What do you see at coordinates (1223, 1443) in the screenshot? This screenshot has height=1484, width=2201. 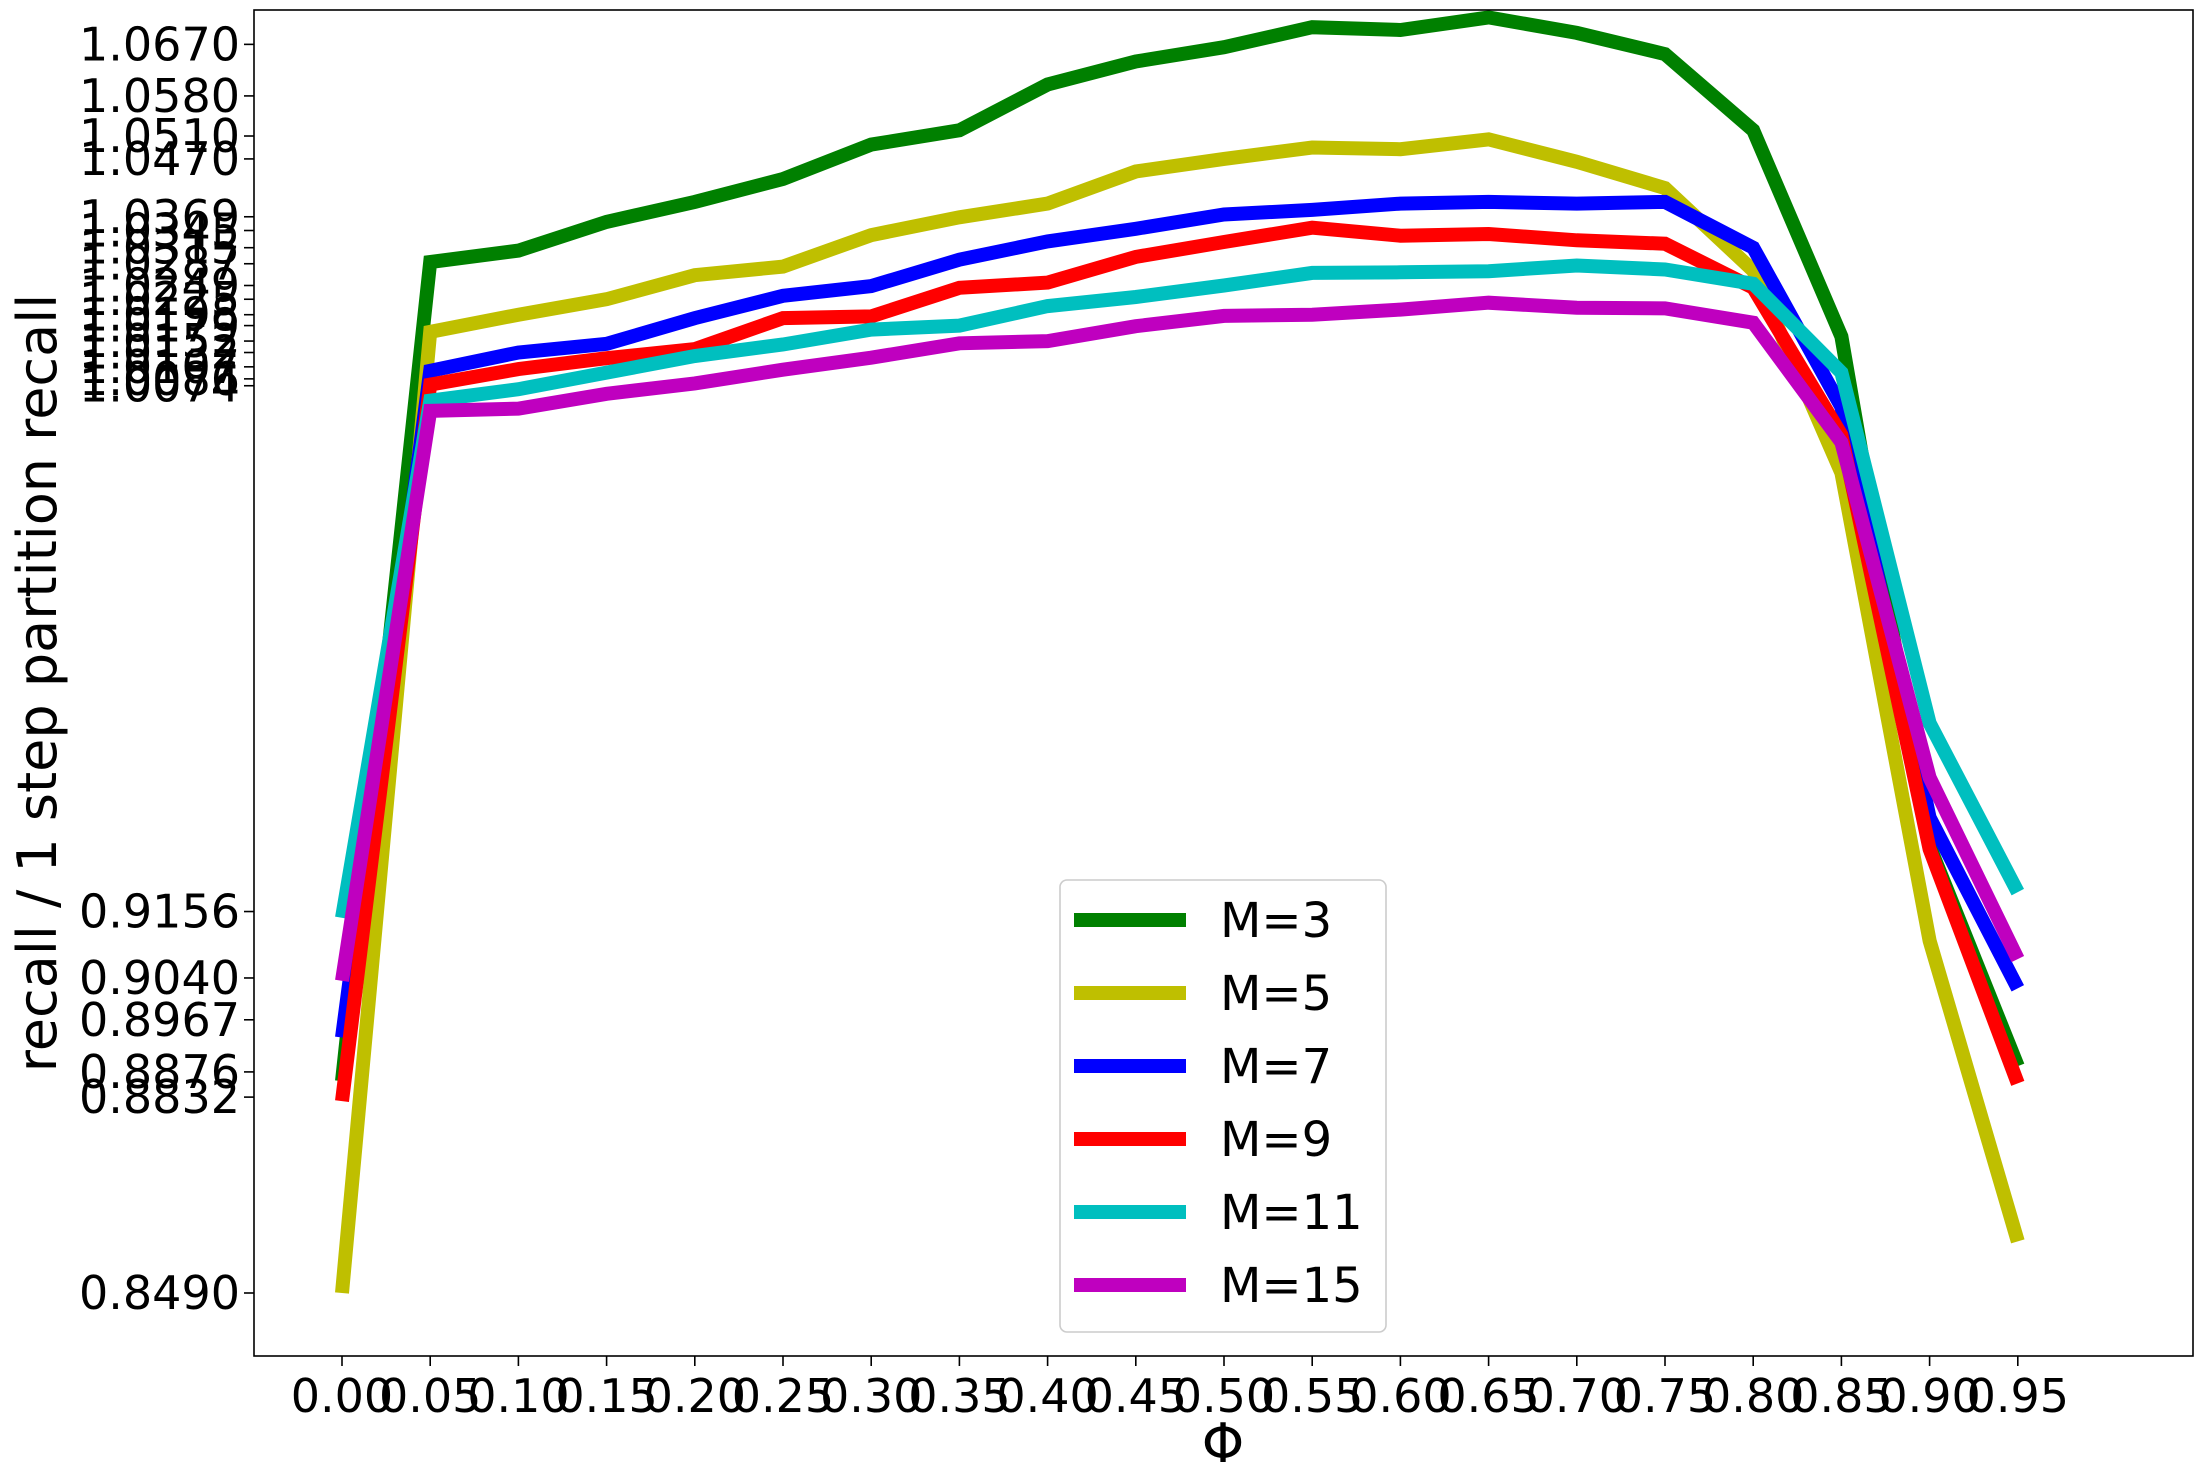 I see `x-axis-label: Φ` at bounding box center [1223, 1443].